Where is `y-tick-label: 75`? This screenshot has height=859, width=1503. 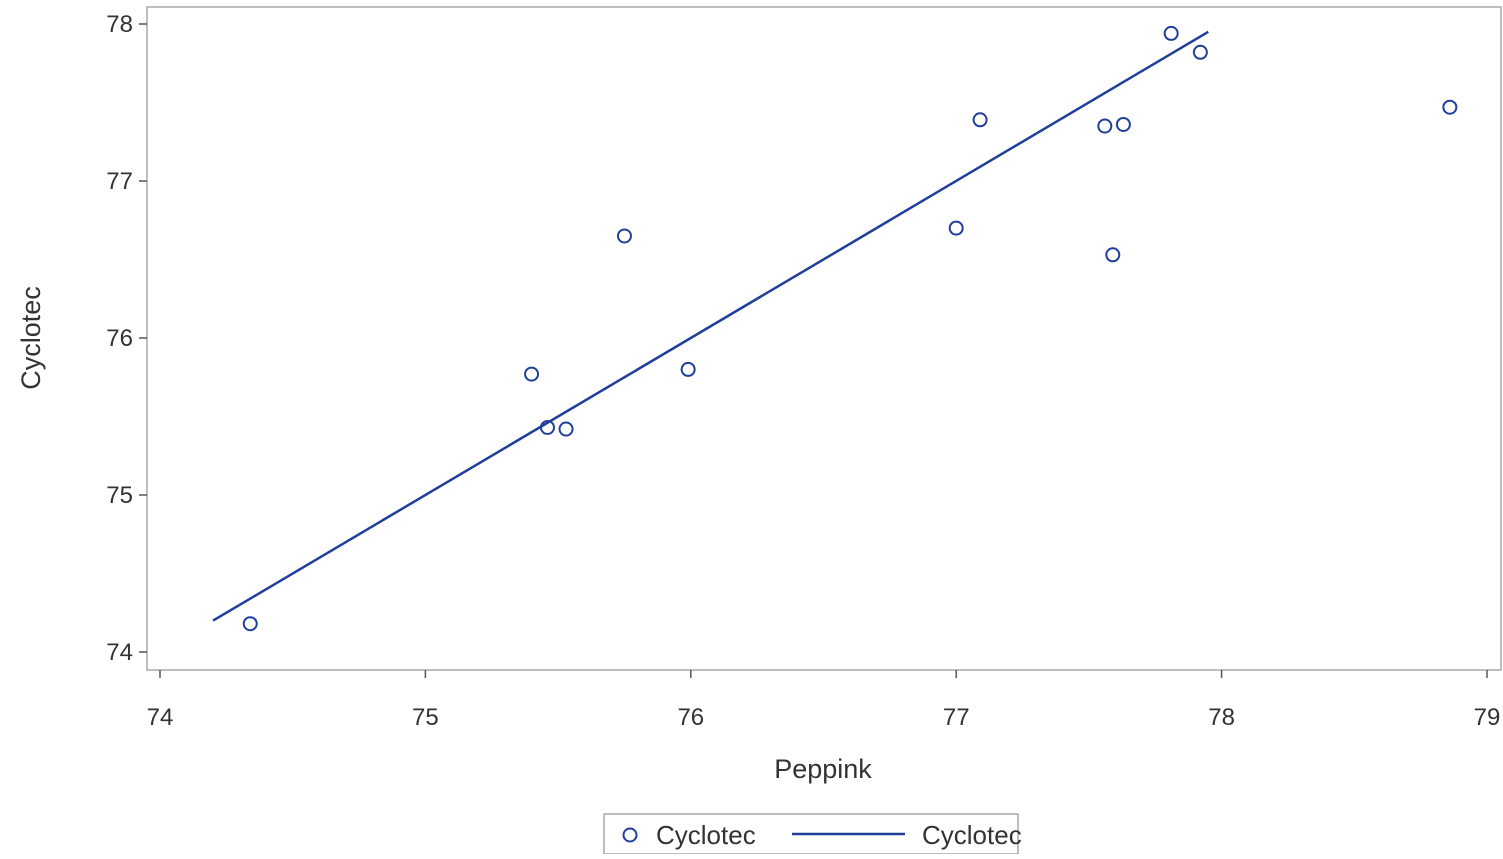 y-tick-label: 75 is located at coordinates (119, 495).